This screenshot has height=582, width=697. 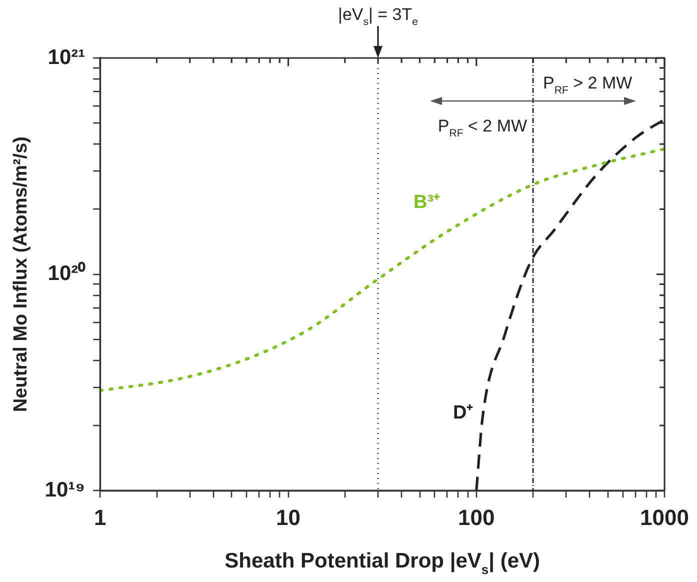 What do you see at coordinates (65, 490) in the screenshot?
I see `y-tick-label: 10¹⁹` at bounding box center [65, 490].